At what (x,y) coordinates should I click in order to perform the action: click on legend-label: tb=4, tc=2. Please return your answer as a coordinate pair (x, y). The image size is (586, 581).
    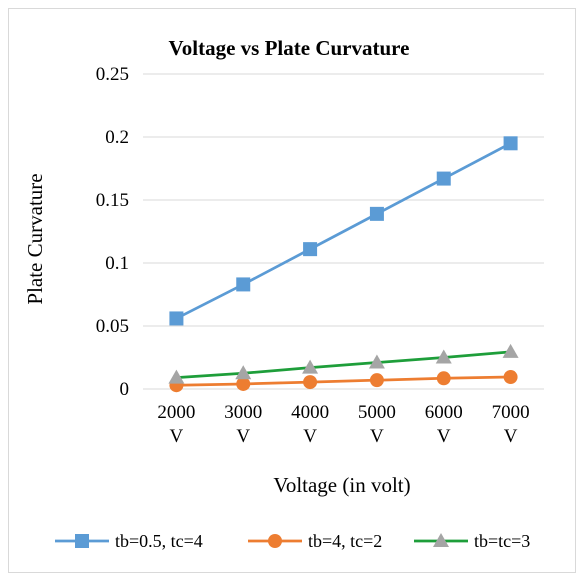
    Looking at the image, I should click on (345, 541).